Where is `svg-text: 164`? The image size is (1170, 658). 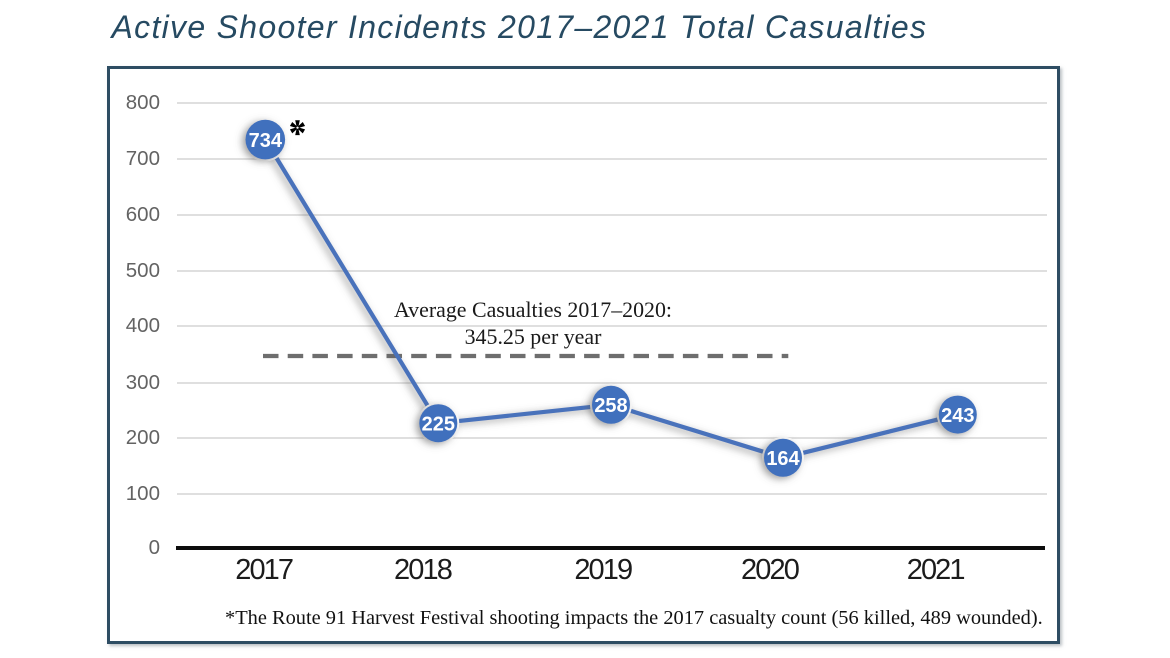 svg-text: 164 is located at coordinates (783, 459).